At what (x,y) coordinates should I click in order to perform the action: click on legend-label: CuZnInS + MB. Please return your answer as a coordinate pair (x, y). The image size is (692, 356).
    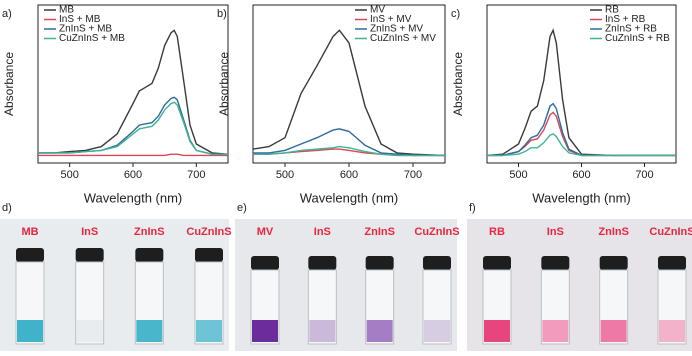
    Looking at the image, I should click on (92, 38).